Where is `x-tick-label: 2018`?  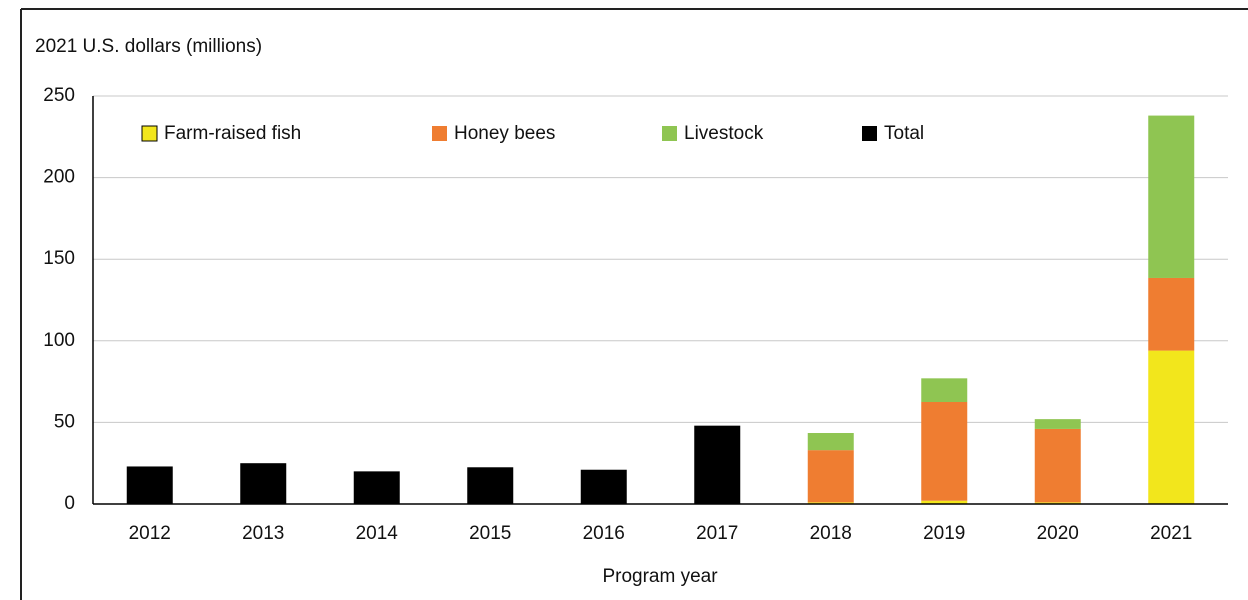 x-tick-label: 2018 is located at coordinates (831, 533).